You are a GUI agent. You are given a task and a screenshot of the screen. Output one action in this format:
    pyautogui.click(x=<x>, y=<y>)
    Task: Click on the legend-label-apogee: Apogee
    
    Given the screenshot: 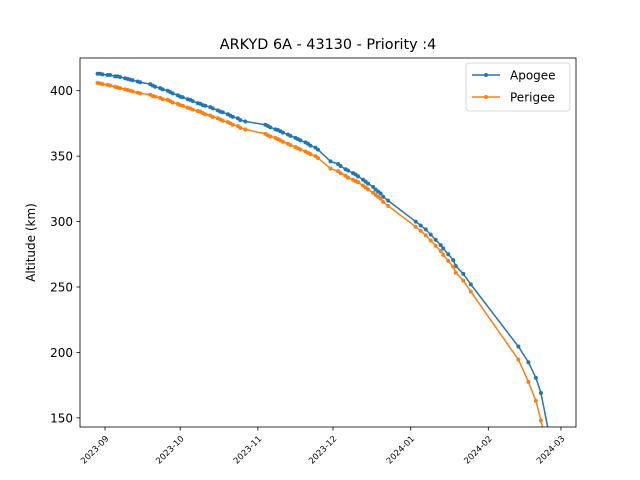 What is the action you would take?
    pyautogui.click(x=533, y=76)
    